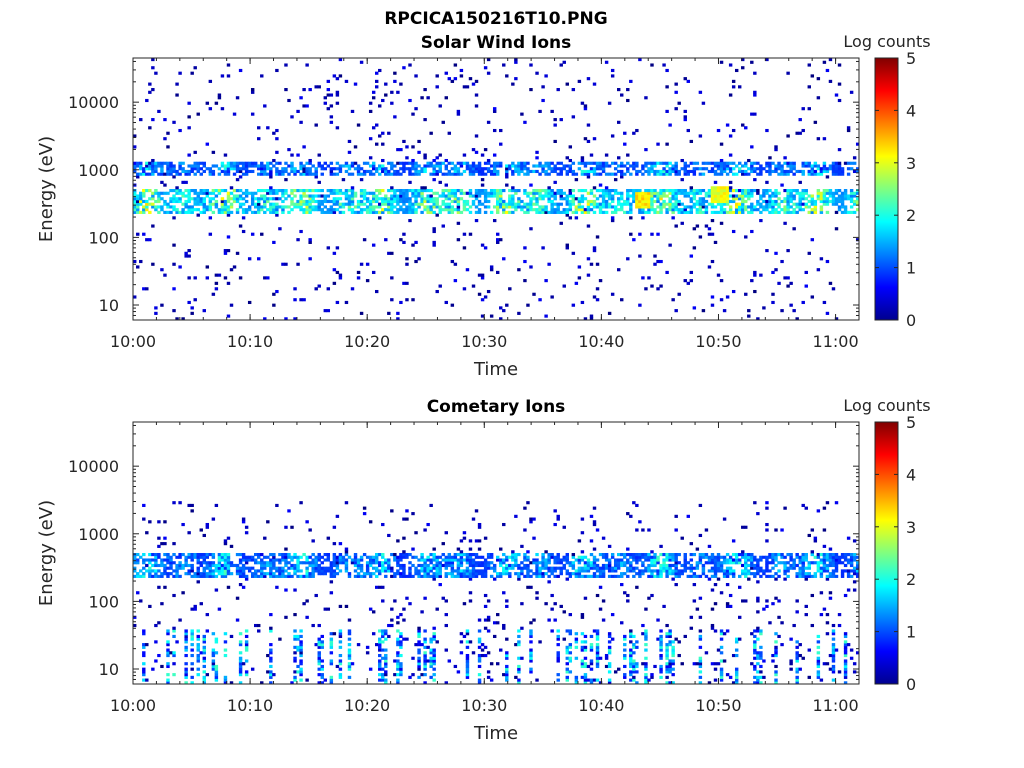 The height and width of the screenshot is (768, 1024). I want to click on x-tick-label: 10:30, so click(484, 341).